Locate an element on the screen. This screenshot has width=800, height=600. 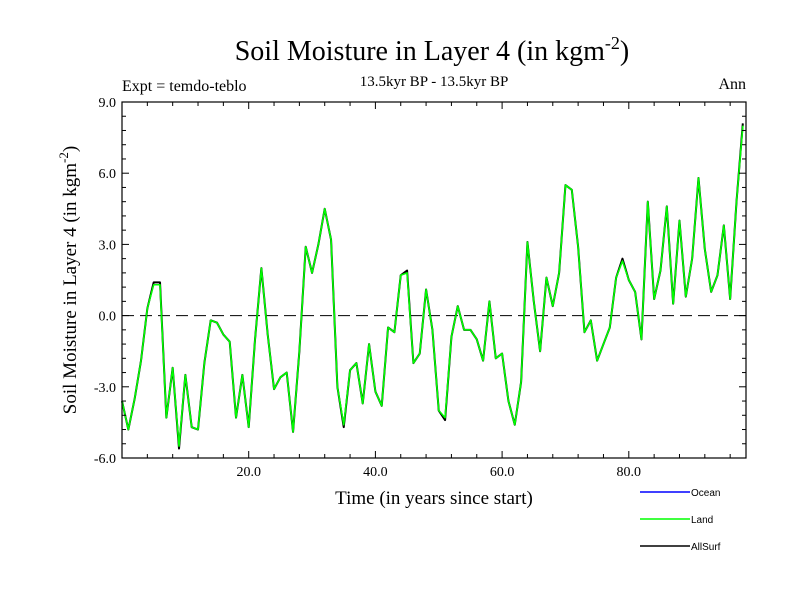
y-axis-label-close: ) is located at coordinates (70, 149).